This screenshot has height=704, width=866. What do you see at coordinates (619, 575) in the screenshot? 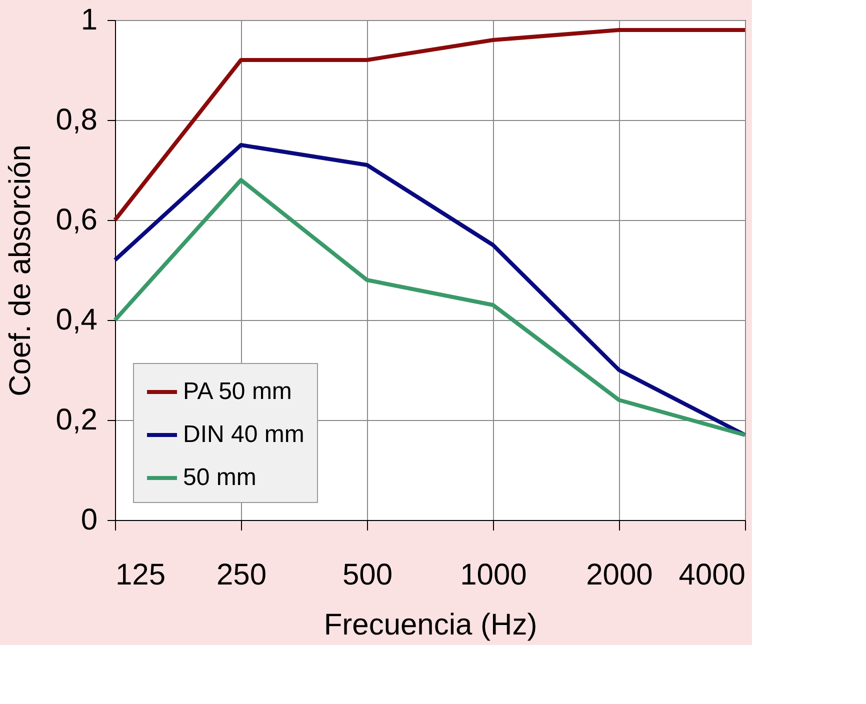
I see `x-tick-label: 2000` at bounding box center [619, 575].